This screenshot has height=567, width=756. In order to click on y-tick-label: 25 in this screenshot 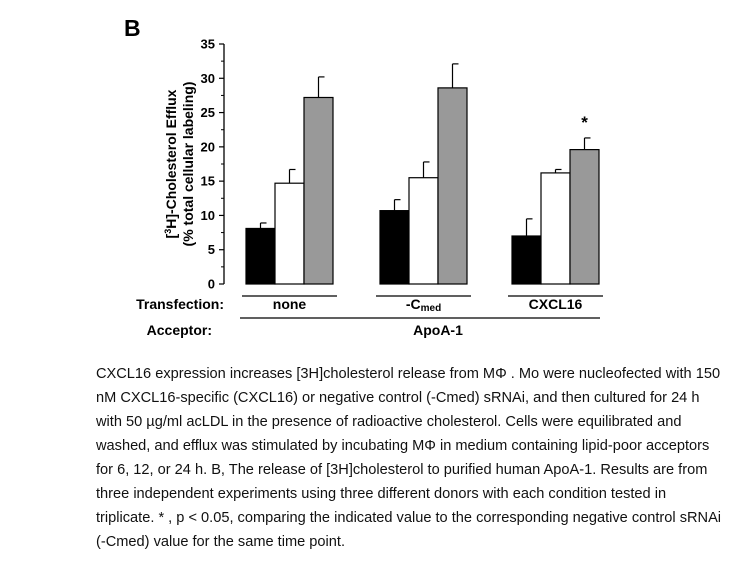, I will do `click(208, 112)`.